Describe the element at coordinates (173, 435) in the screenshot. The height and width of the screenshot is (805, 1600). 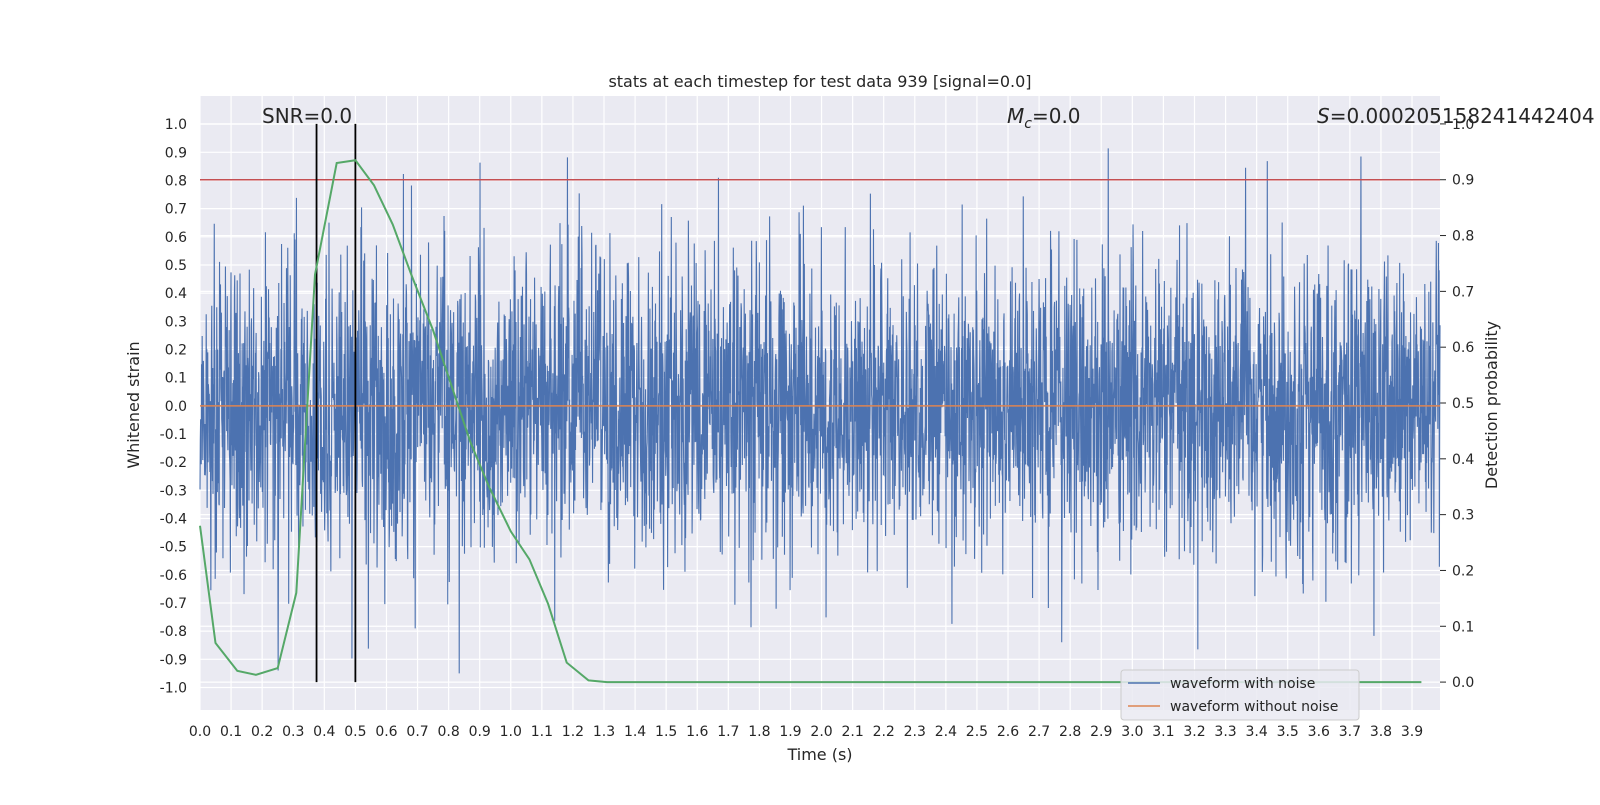
I see `y-tick-label: -0.1` at that location.